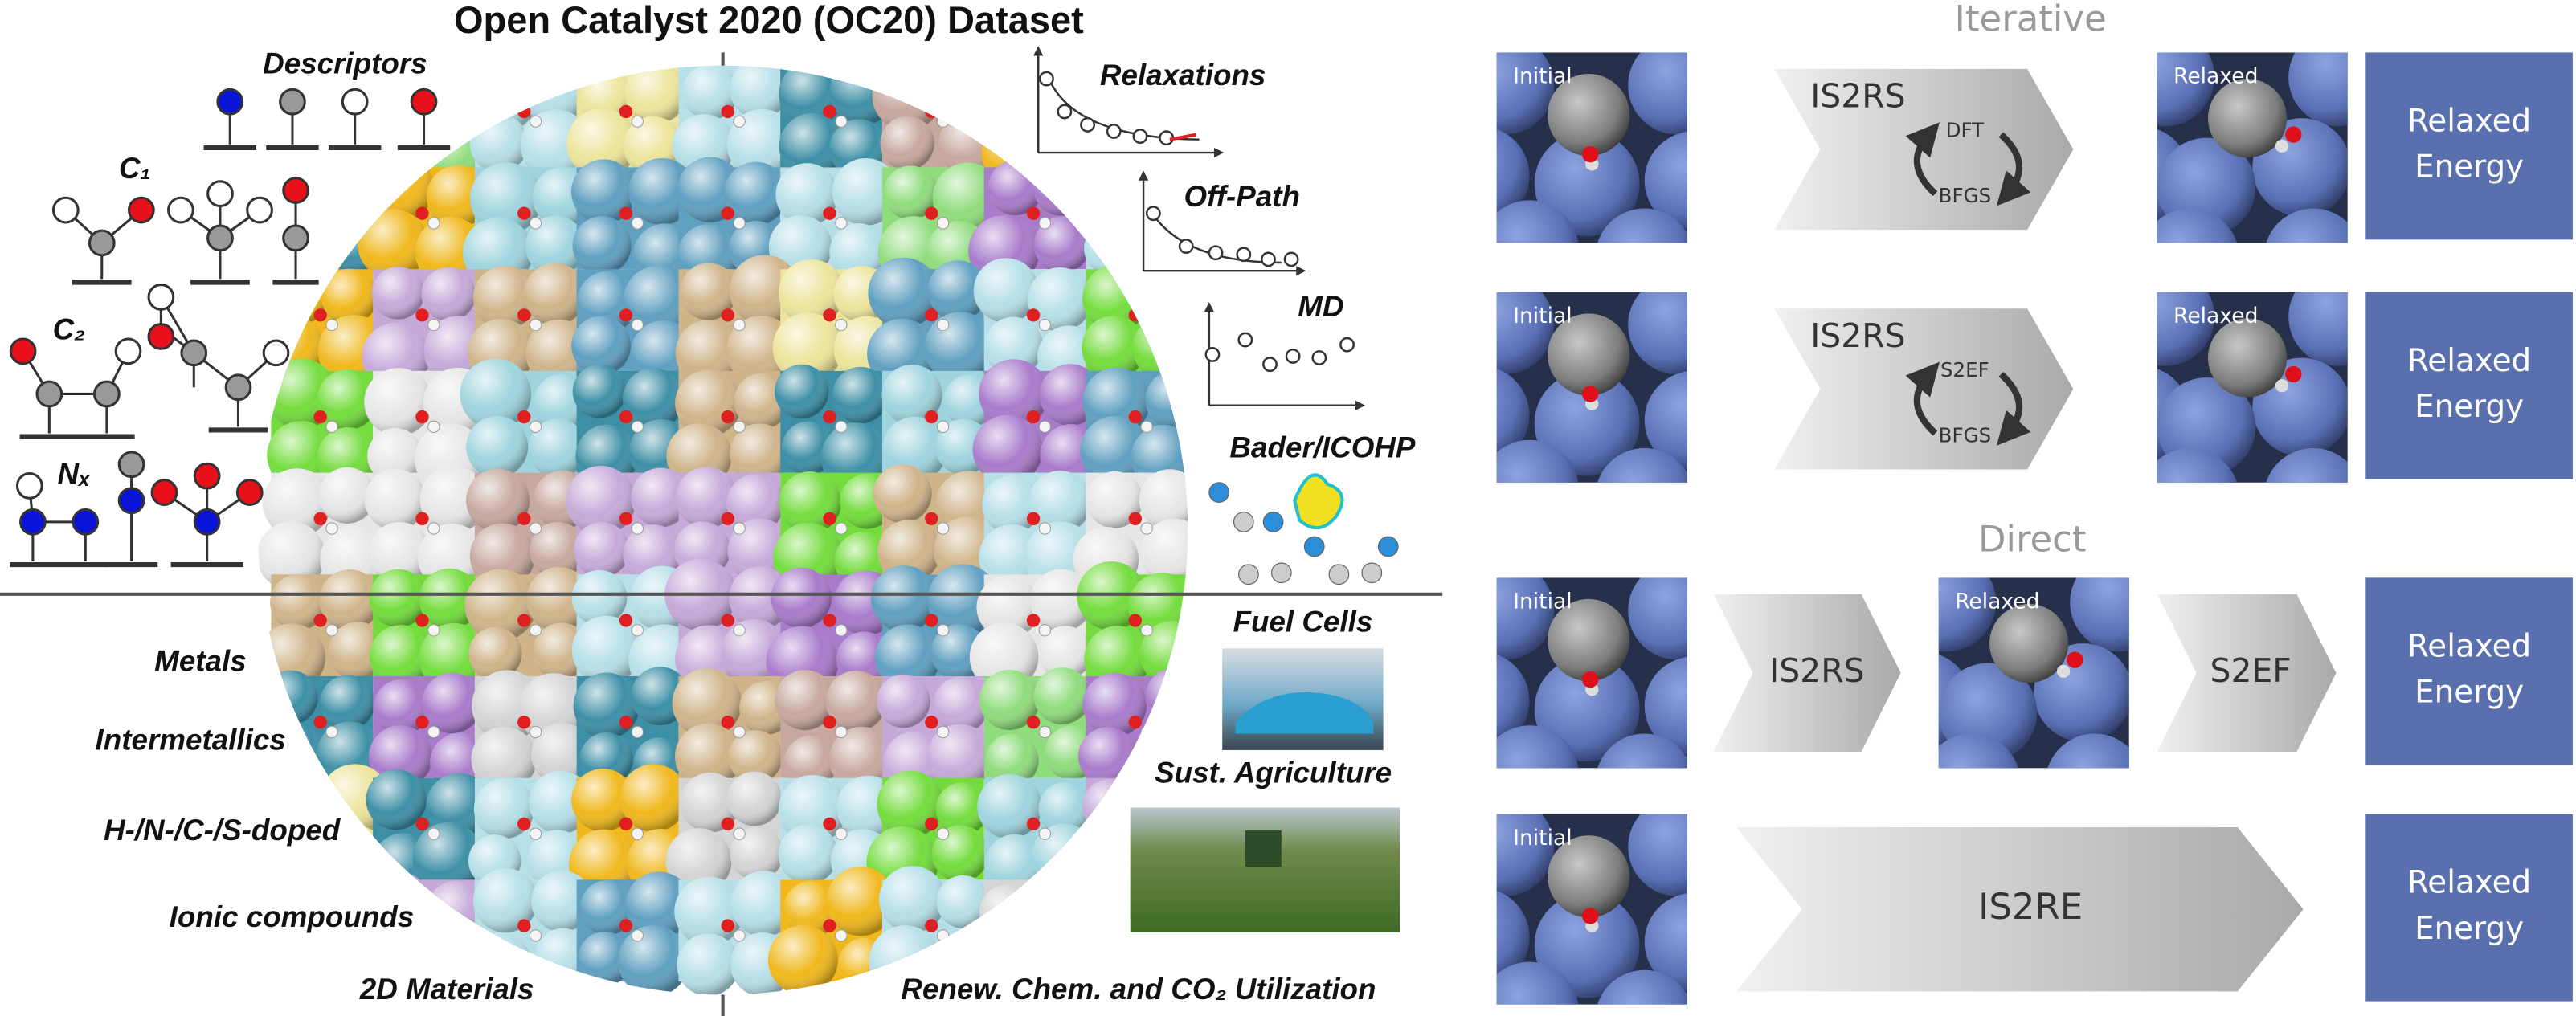  I want to click on energy-box, so click(2469, 385).